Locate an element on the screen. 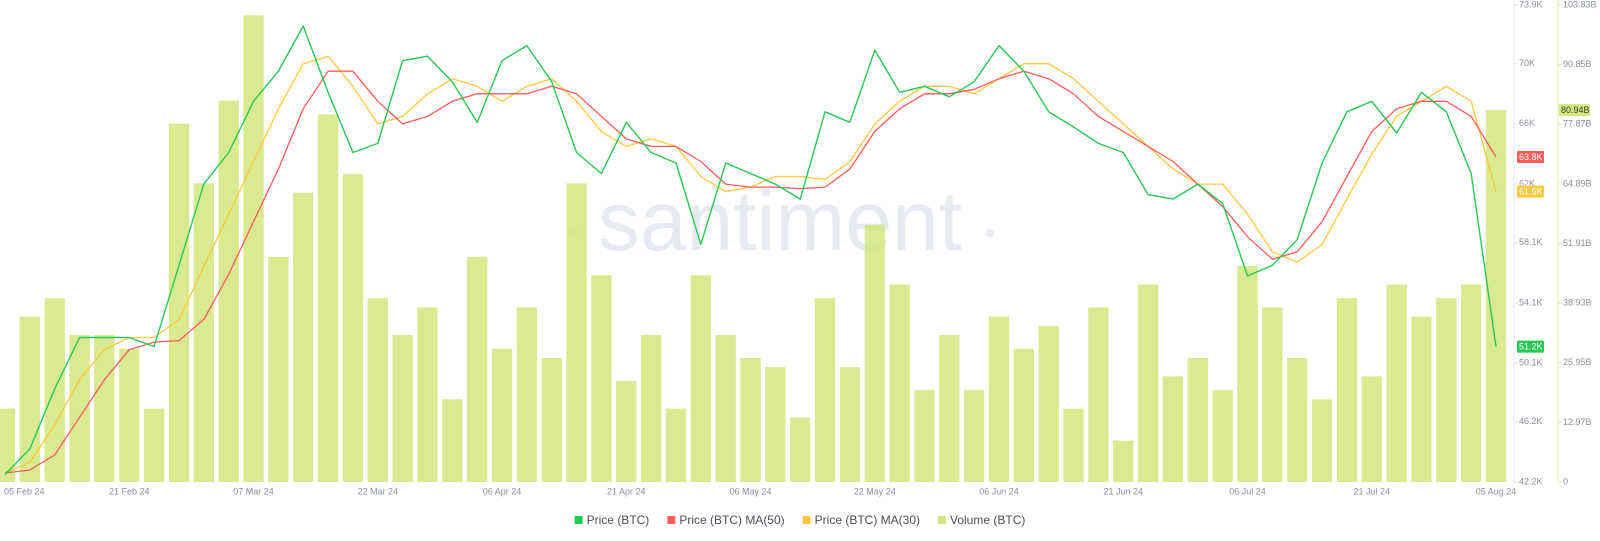 The height and width of the screenshot is (541, 1600). badge-label: 61.5K is located at coordinates (1531, 191).